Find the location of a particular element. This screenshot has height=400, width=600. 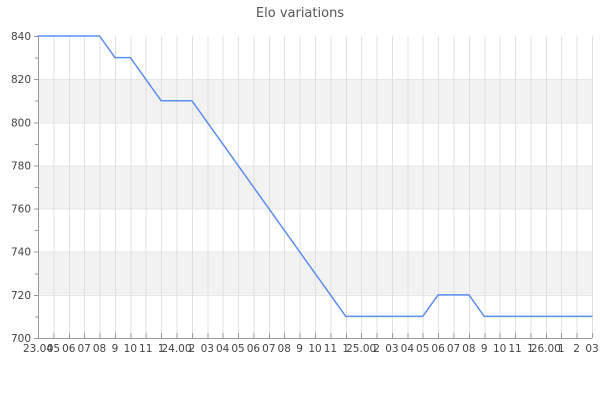

y-axis-label: 820 is located at coordinates (21, 80).